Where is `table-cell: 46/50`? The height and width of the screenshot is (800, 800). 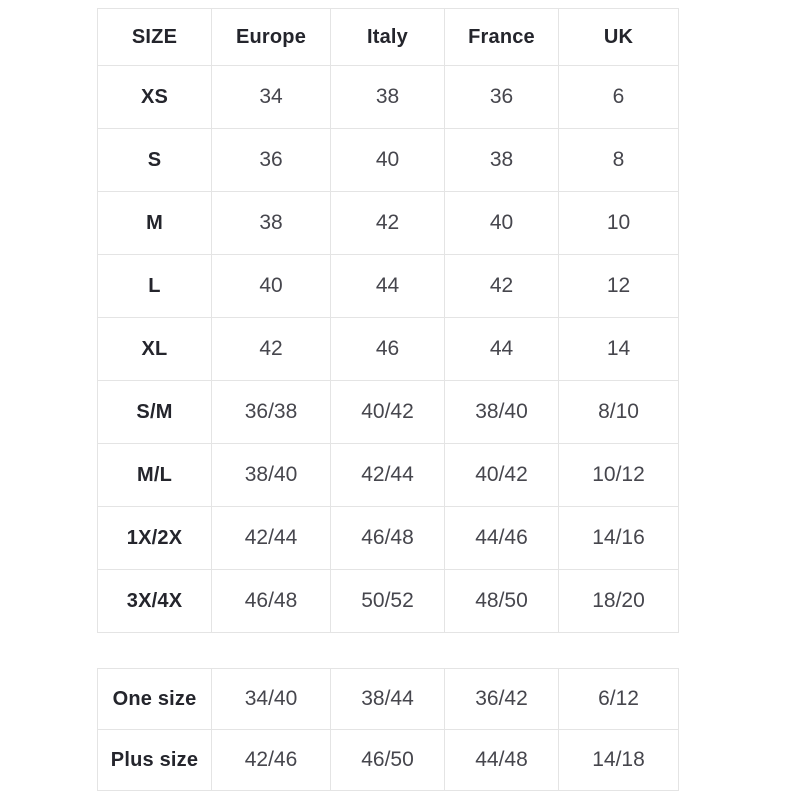
table-cell: 46/50 is located at coordinates (387, 760).